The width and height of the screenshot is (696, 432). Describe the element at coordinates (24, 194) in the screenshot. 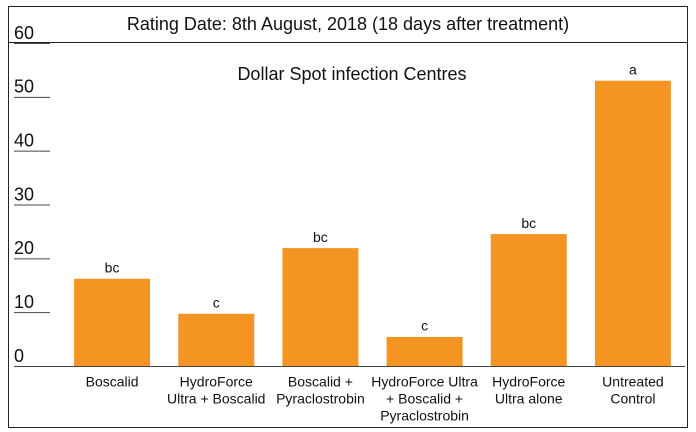

I see `y-tick-label: 30` at that location.